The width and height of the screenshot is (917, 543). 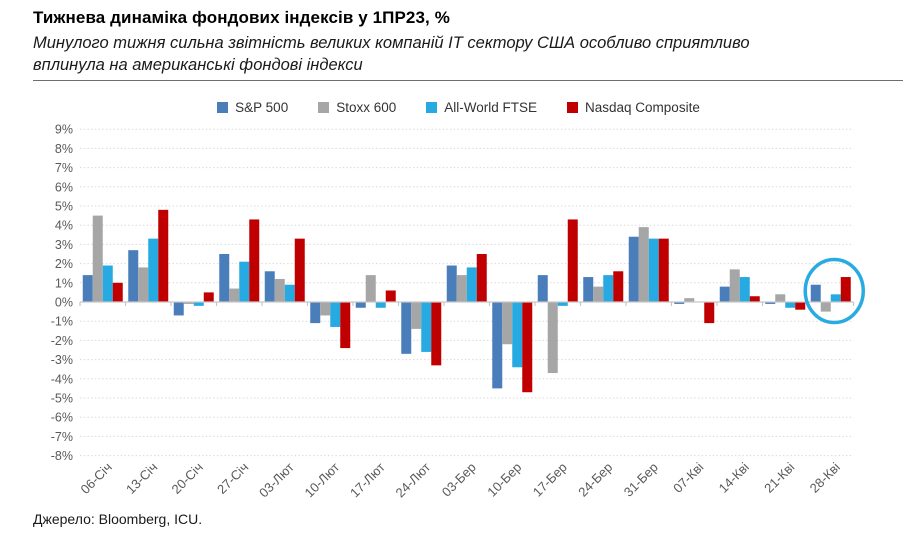 What do you see at coordinates (426, 327) in the screenshot?
I see `bar-all-world-ftse-24-Лют` at bounding box center [426, 327].